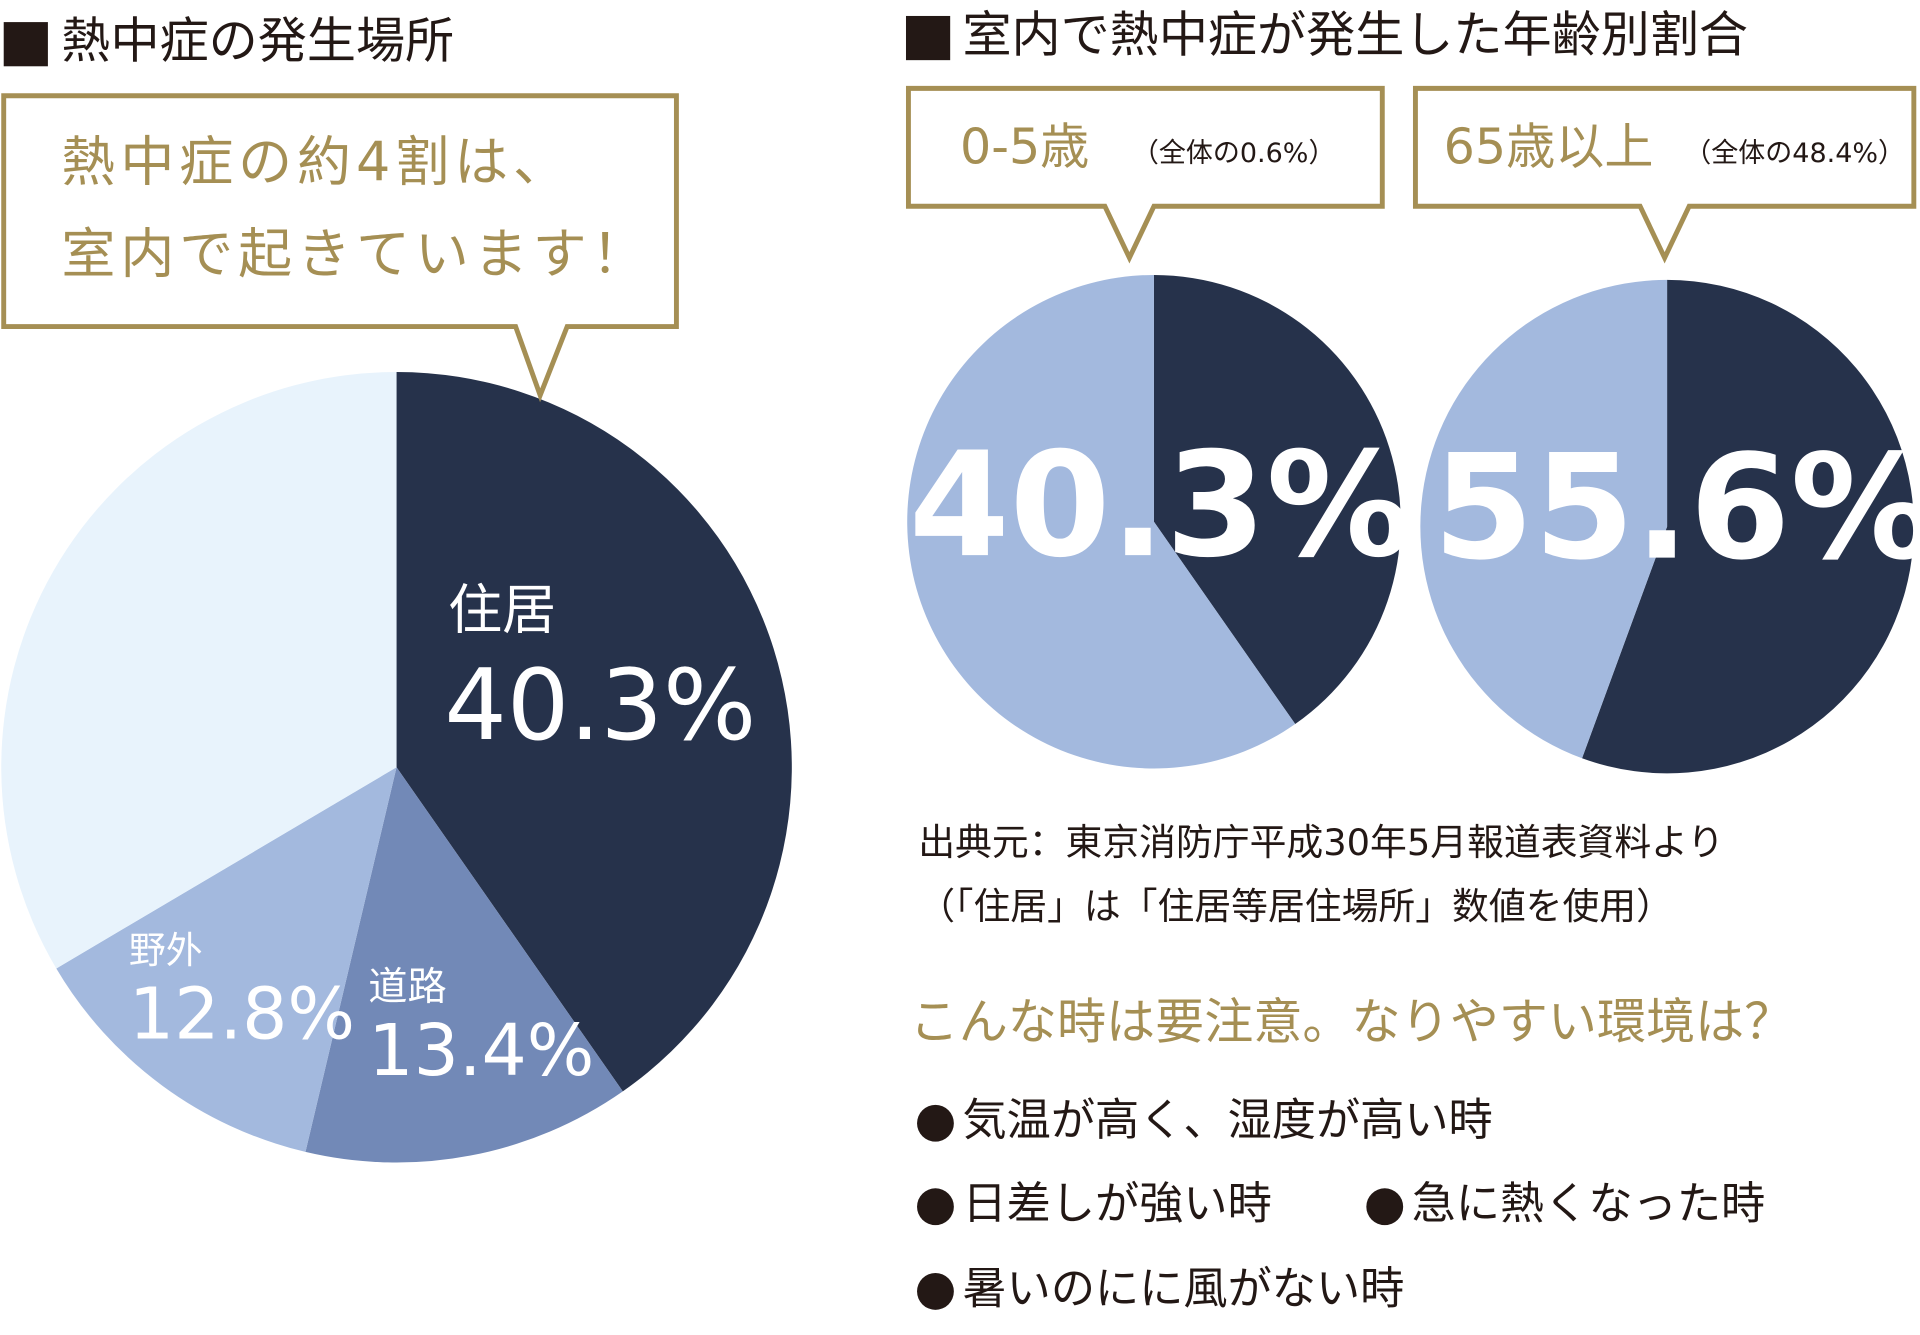  I want to click on bullet-text: 暑いのにに風がない時, so click(1183, 1288).